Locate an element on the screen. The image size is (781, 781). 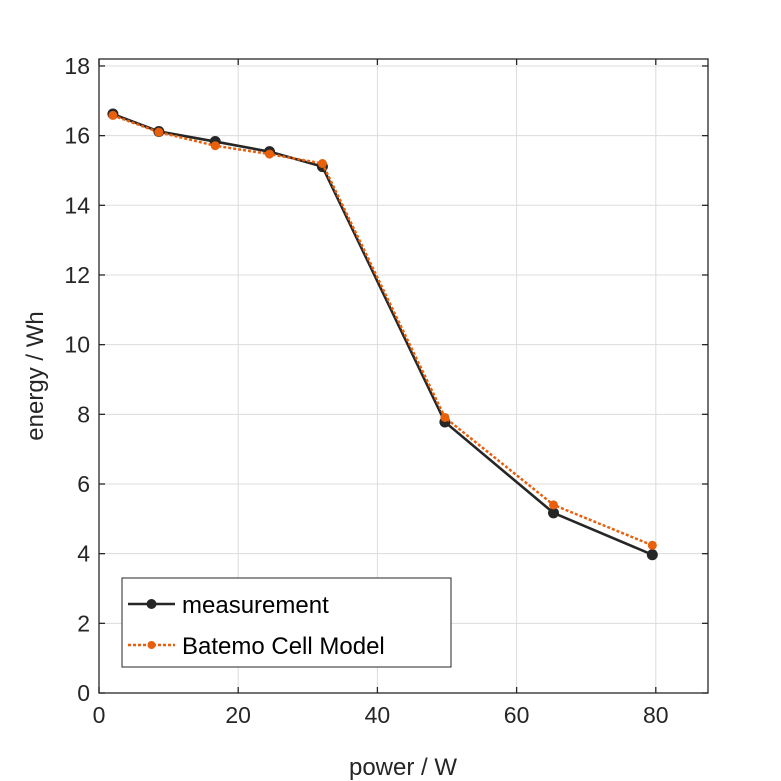
legend: measurement Batemo Cell Model is located at coordinates (286, 622).